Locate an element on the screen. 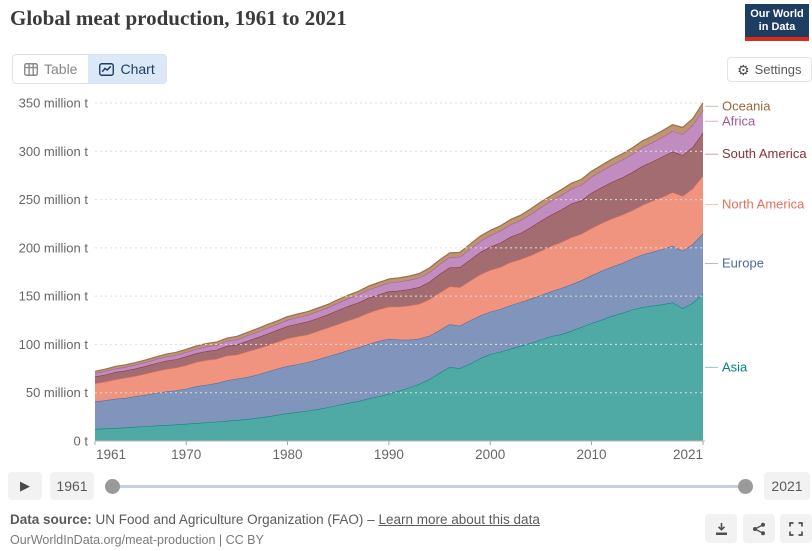 Image resolution: width=812 pixels, height=551 pixels. legend-label-europe: Europe is located at coordinates (743, 263).